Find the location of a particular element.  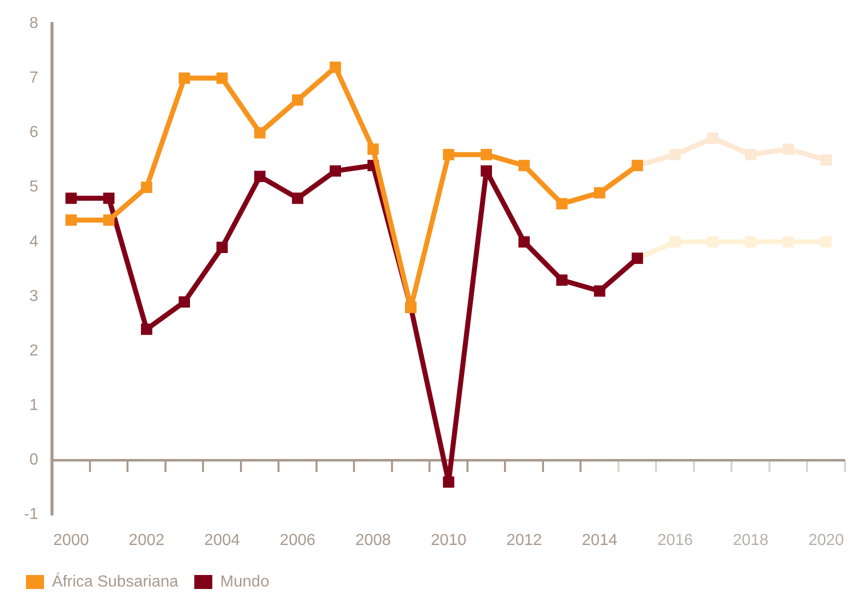

y-tick-label: 2 is located at coordinates (33, 351).